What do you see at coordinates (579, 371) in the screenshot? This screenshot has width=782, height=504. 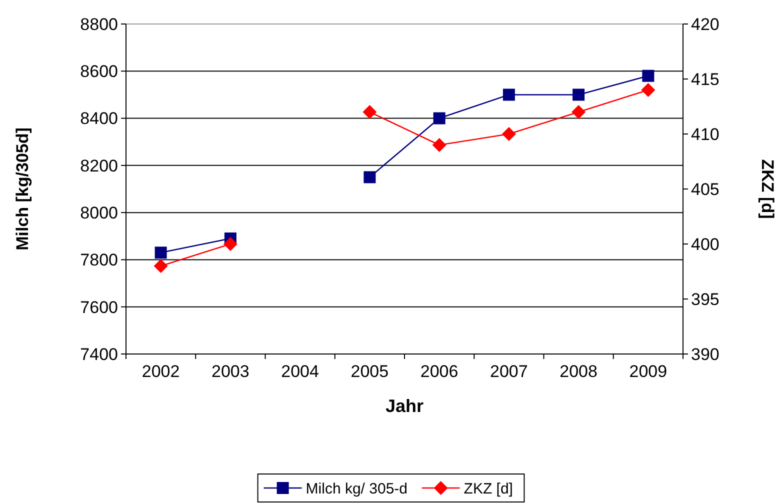 I see `x-tick-label: 2008` at bounding box center [579, 371].